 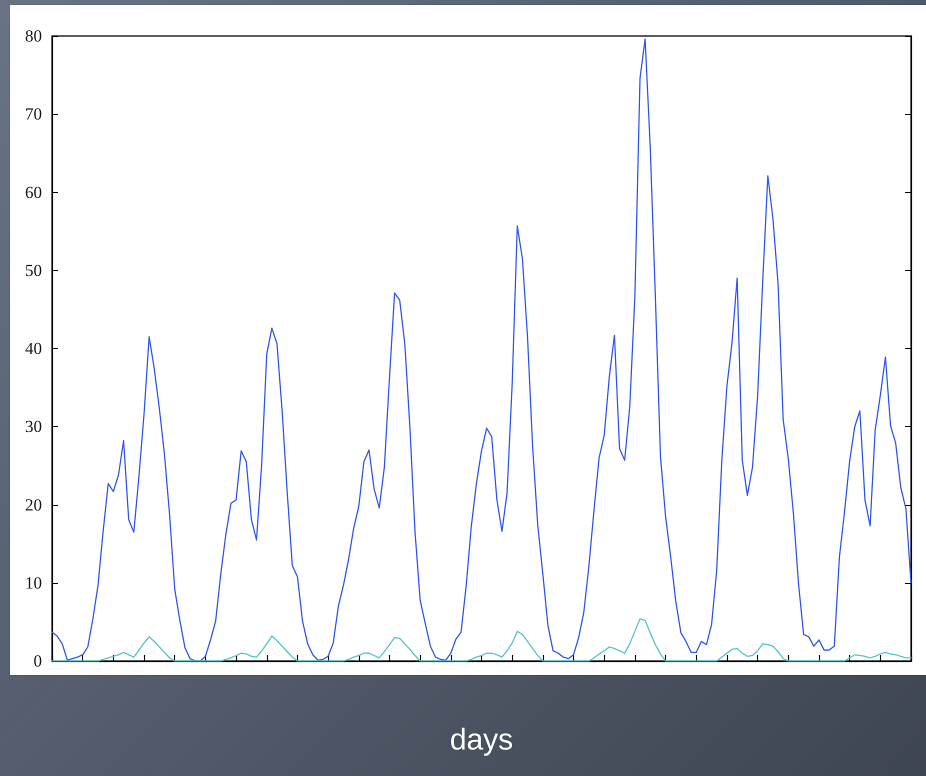 What do you see at coordinates (482, 740) in the screenshot?
I see `x-axis-title: days` at bounding box center [482, 740].